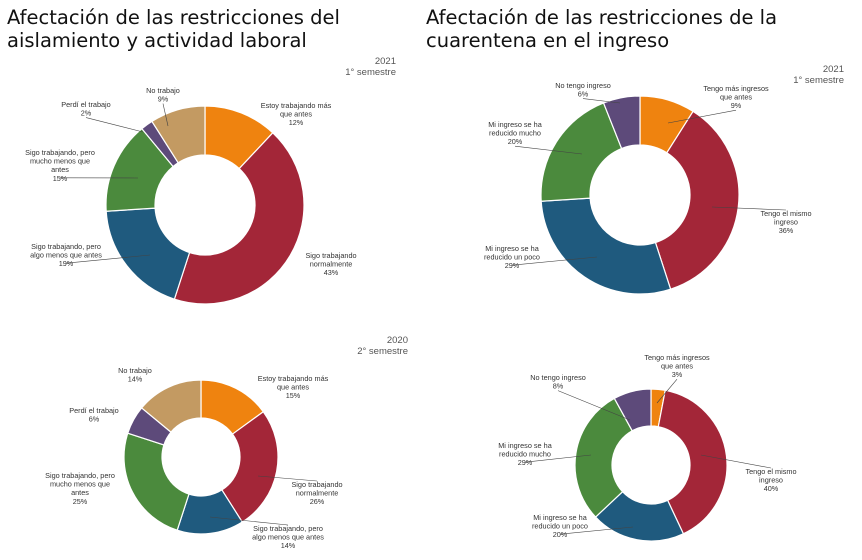 Image resolution: width=862 pixels, height=560 pixels. Describe the element at coordinates (771, 488) in the screenshot. I see `slice-value-label: 40%` at that location.